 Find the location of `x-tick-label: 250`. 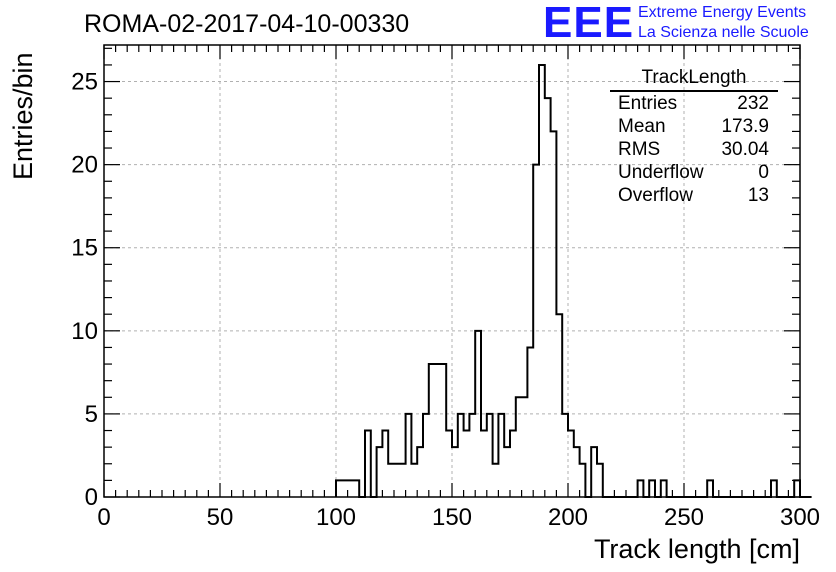

x-tick-label: 250 is located at coordinates (684, 517).